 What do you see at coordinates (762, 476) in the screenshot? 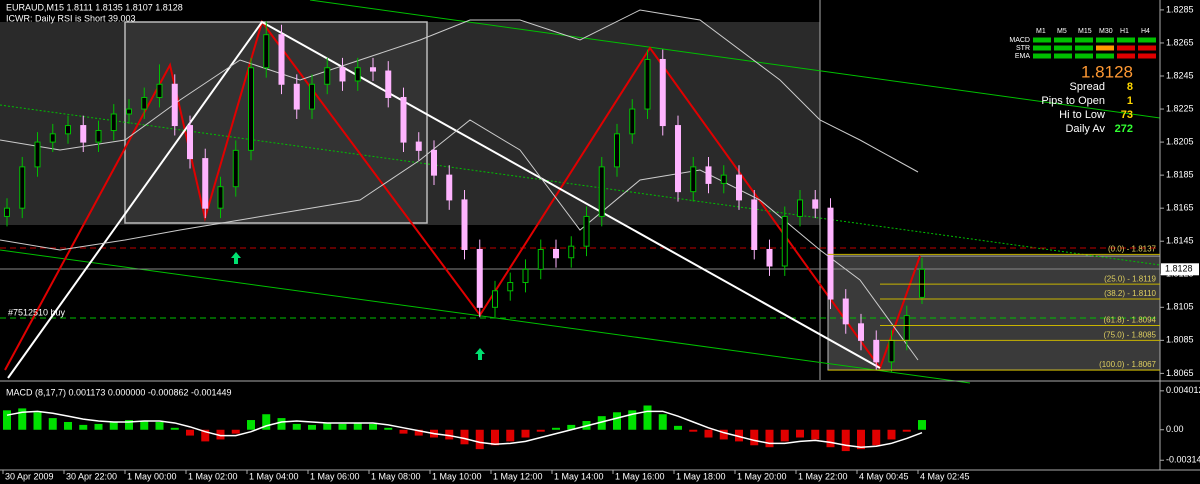
I see `x-tick-label: 1 May 20:00` at bounding box center [762, 476].